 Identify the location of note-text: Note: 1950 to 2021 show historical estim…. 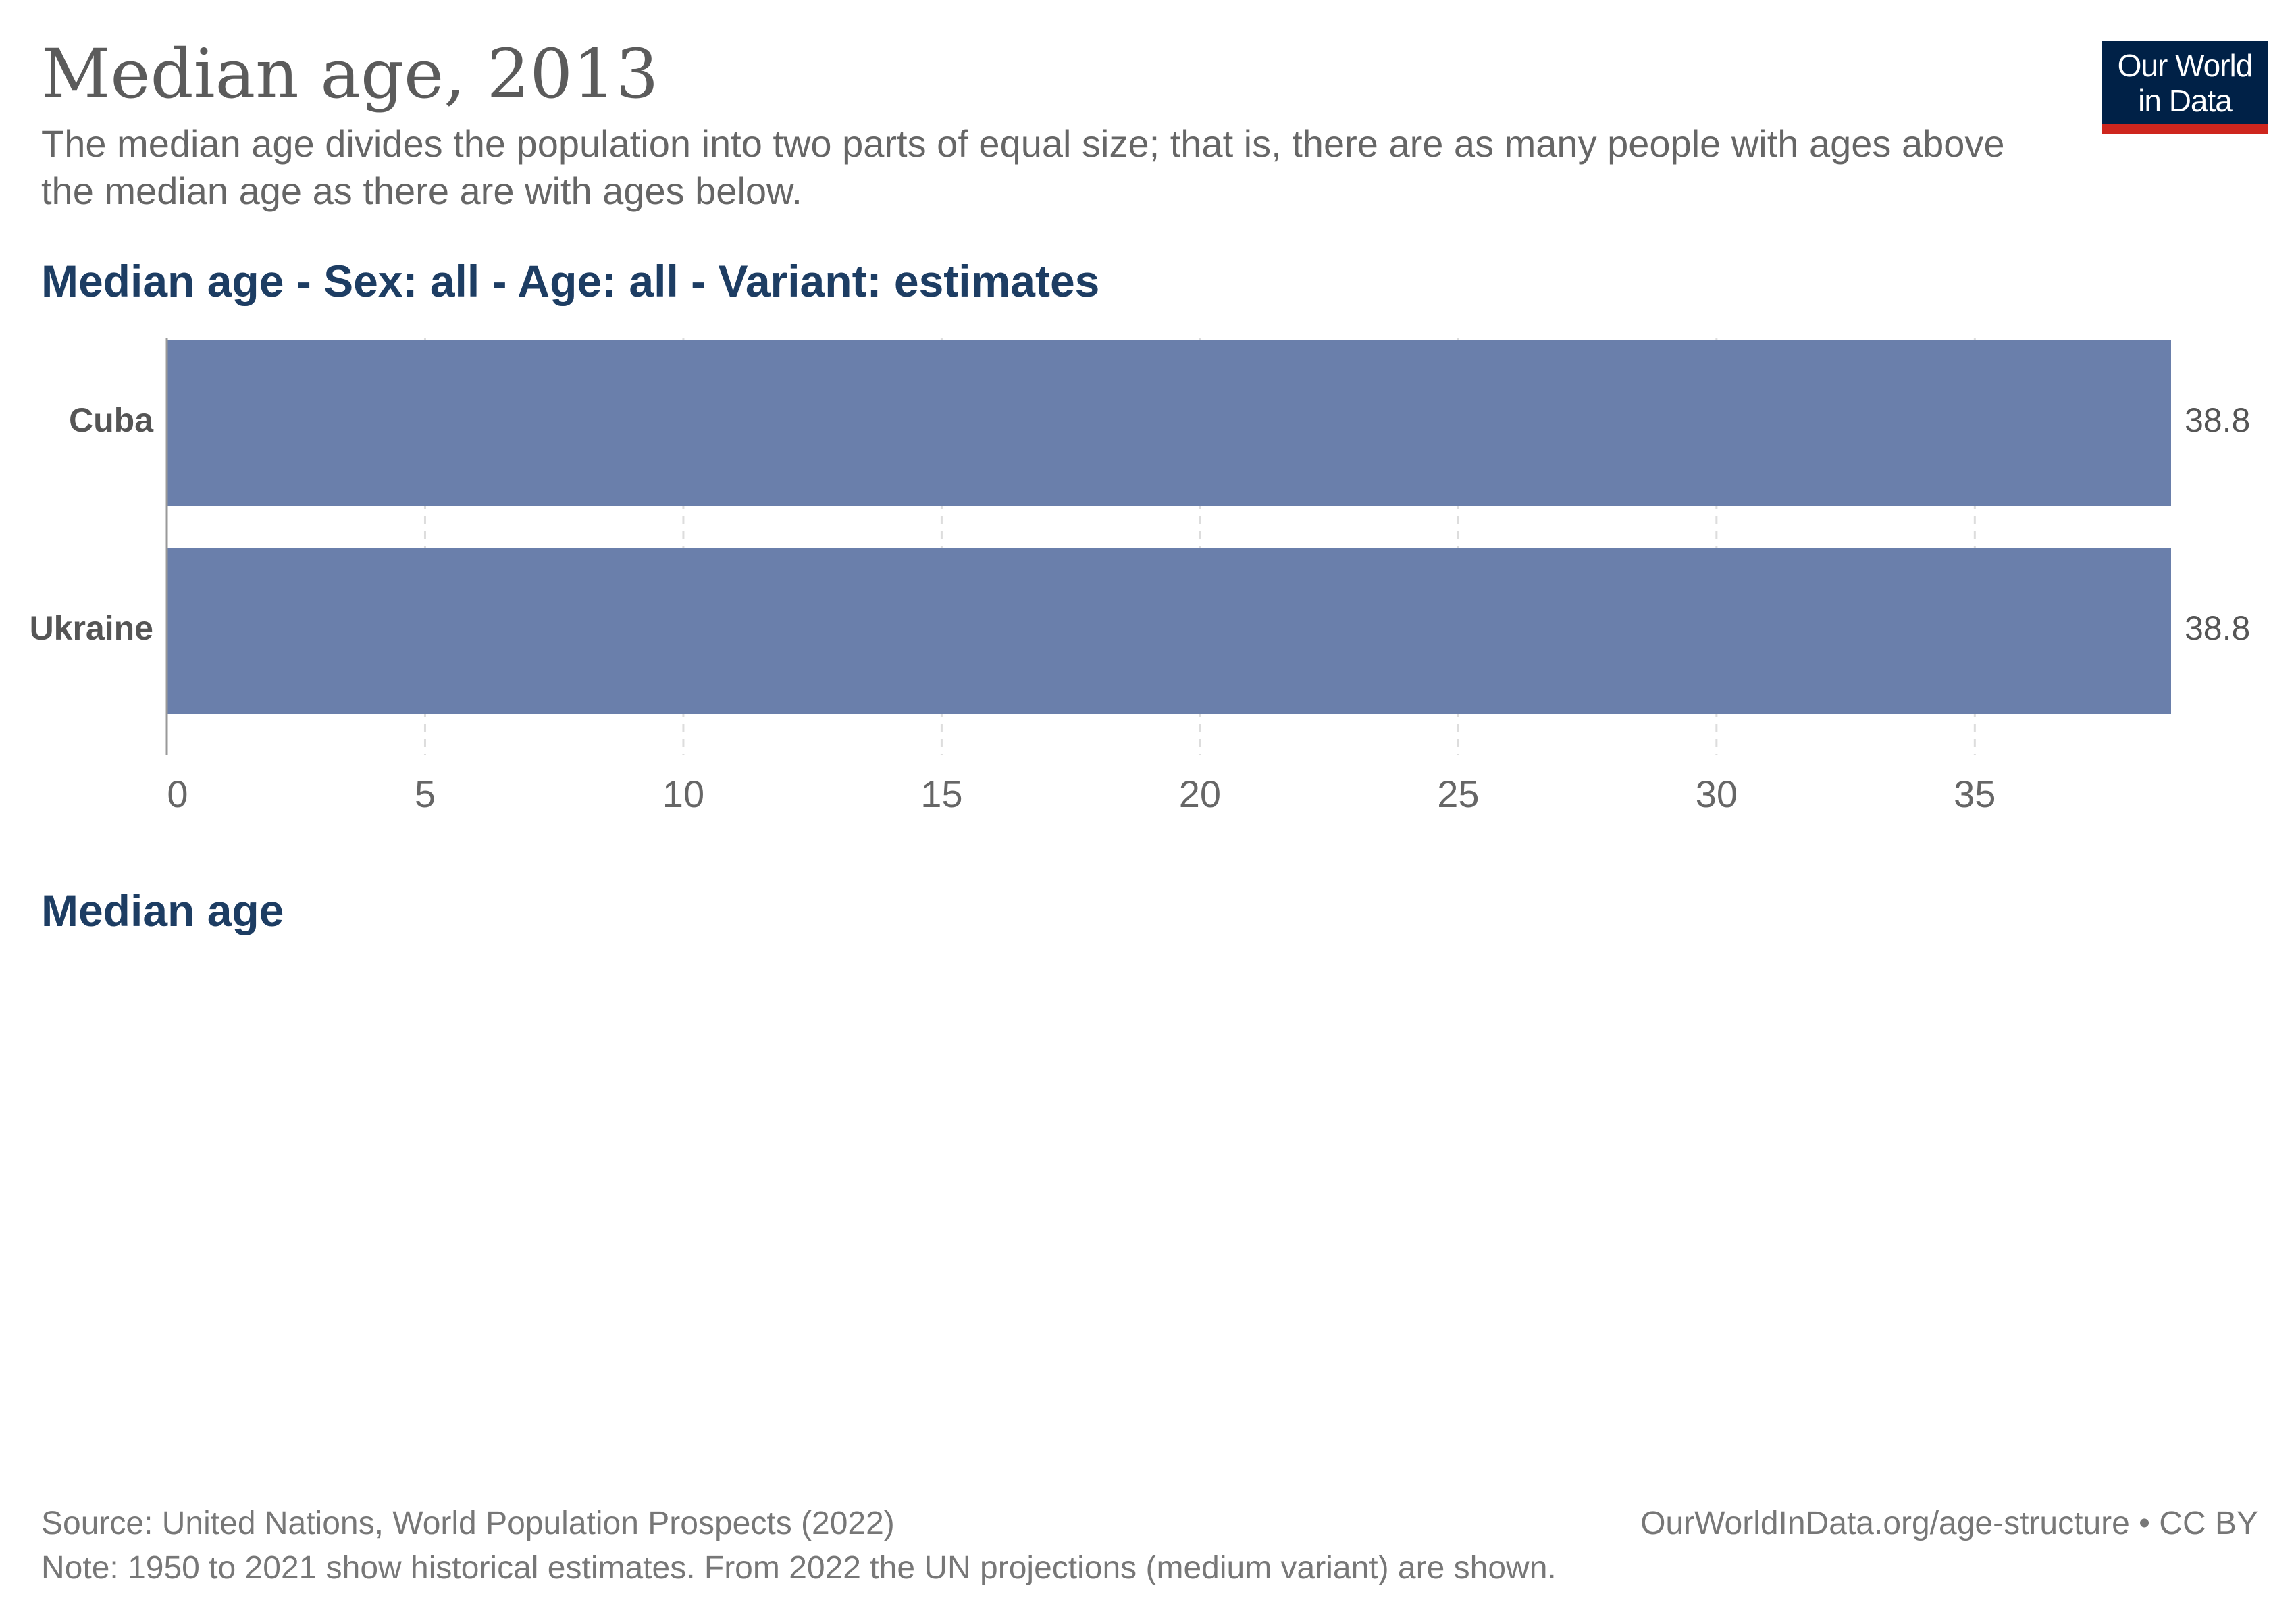
(799, 1568).